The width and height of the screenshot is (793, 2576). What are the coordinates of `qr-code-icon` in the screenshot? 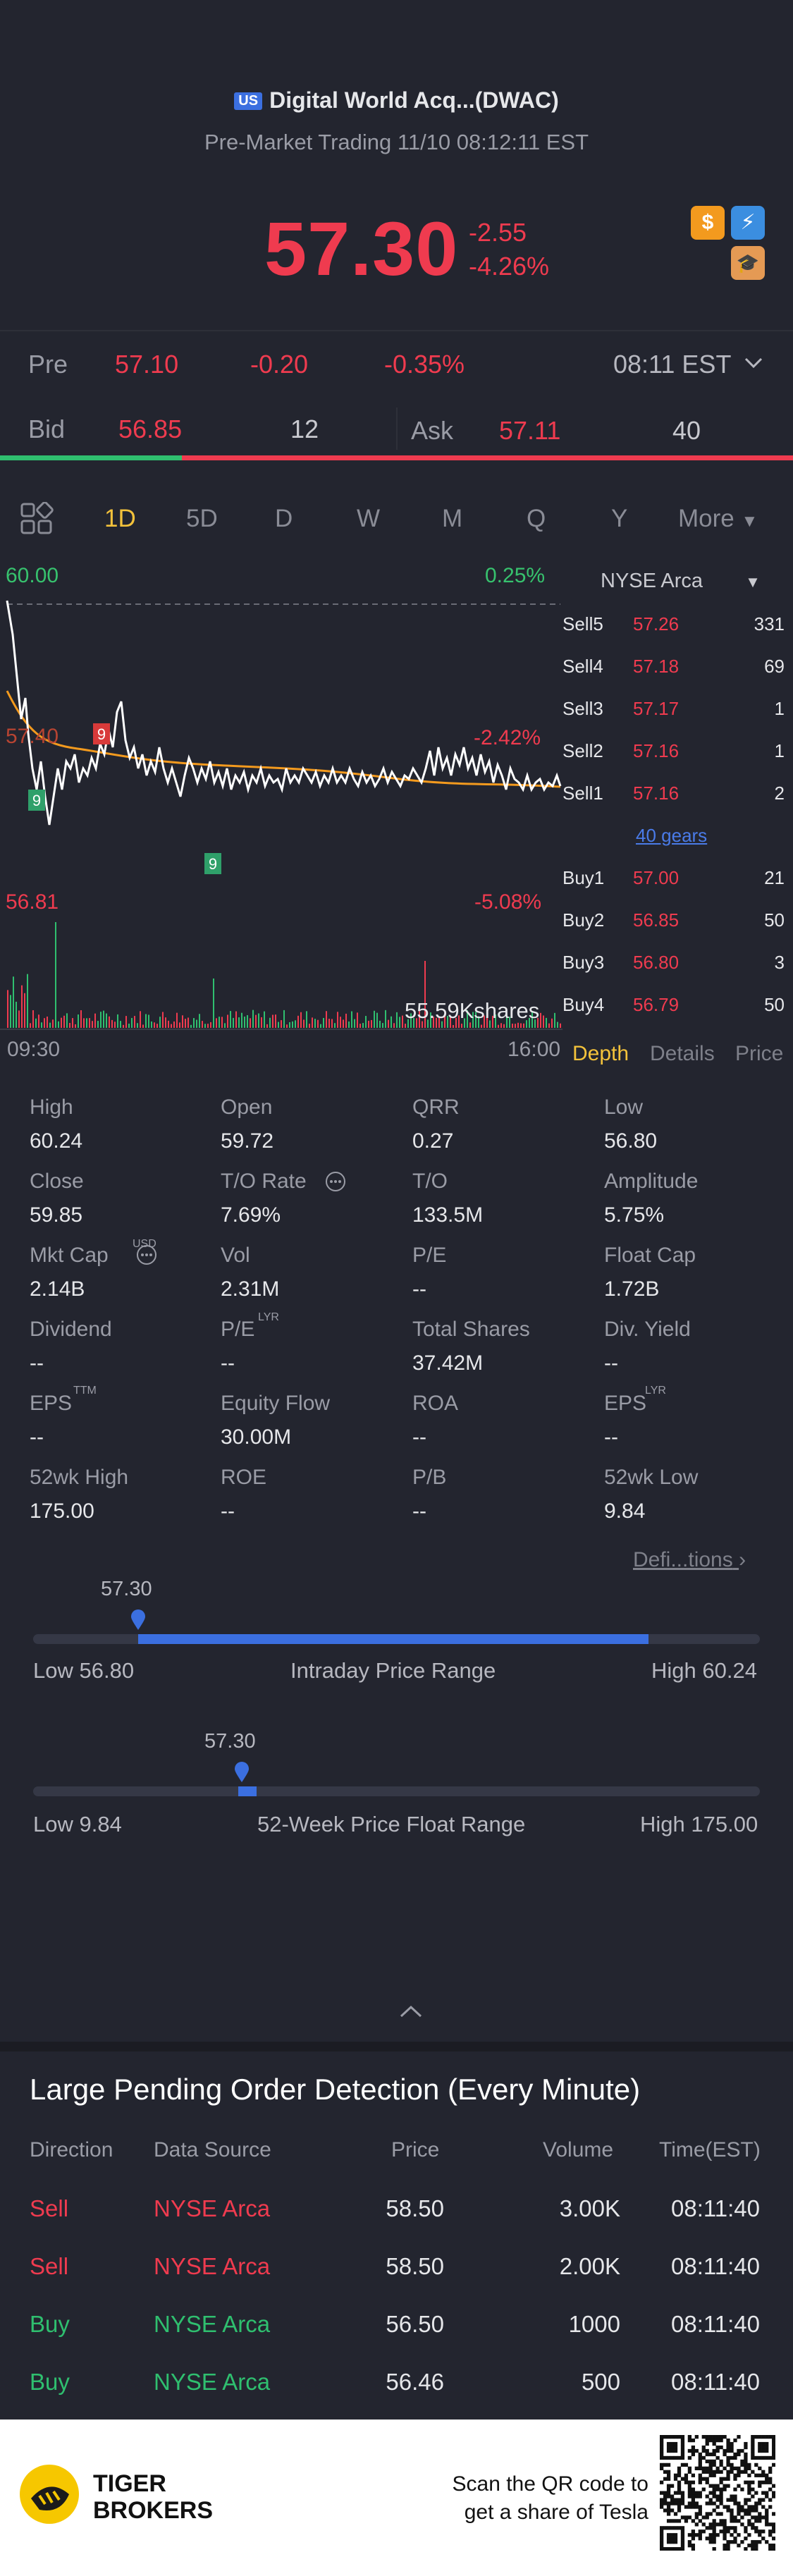 It's located at (717, 2493).